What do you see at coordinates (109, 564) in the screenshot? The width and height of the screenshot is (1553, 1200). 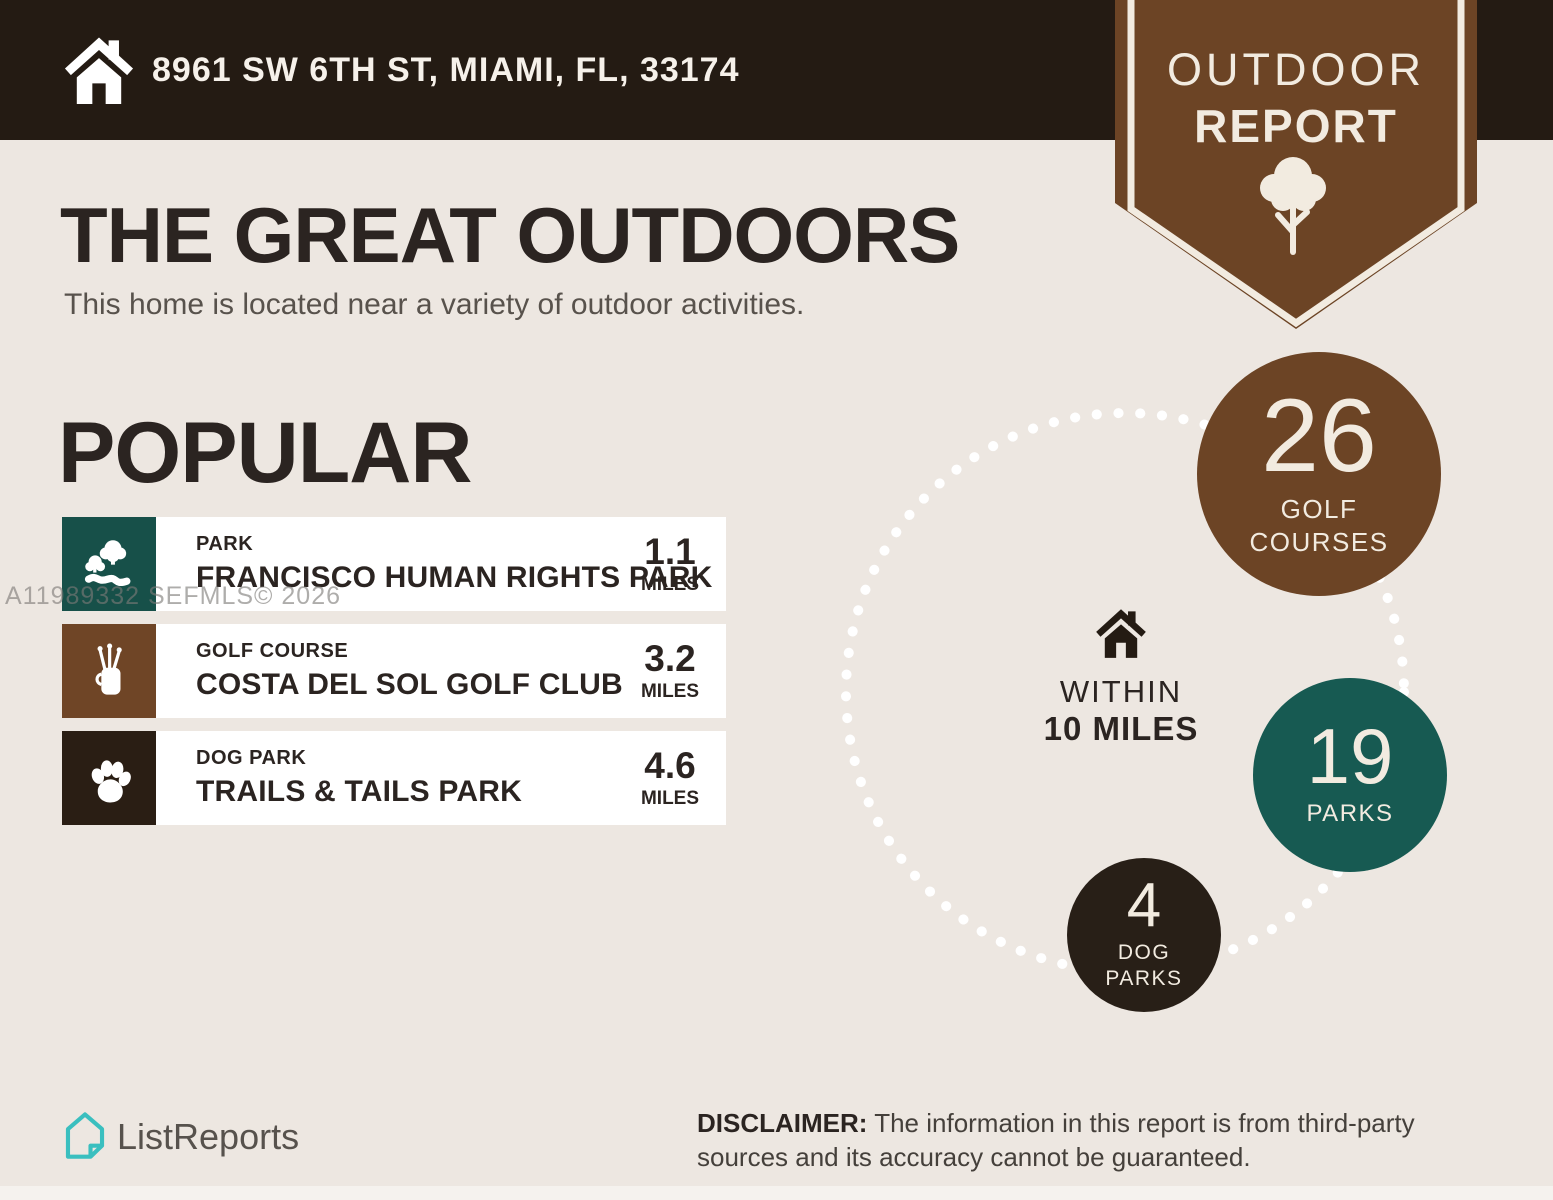 I see `park-trees-icon` at bounding box center [109, 564].